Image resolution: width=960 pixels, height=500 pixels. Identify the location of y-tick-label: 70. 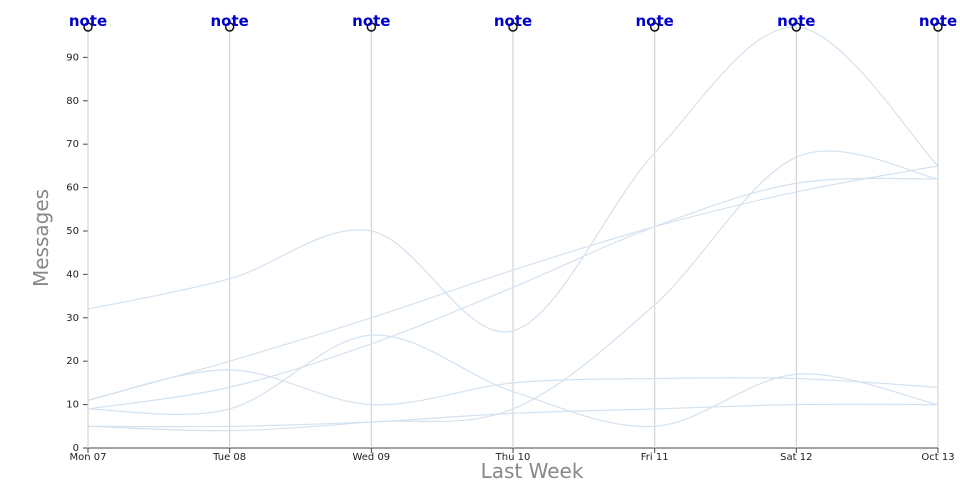
(72, 144).